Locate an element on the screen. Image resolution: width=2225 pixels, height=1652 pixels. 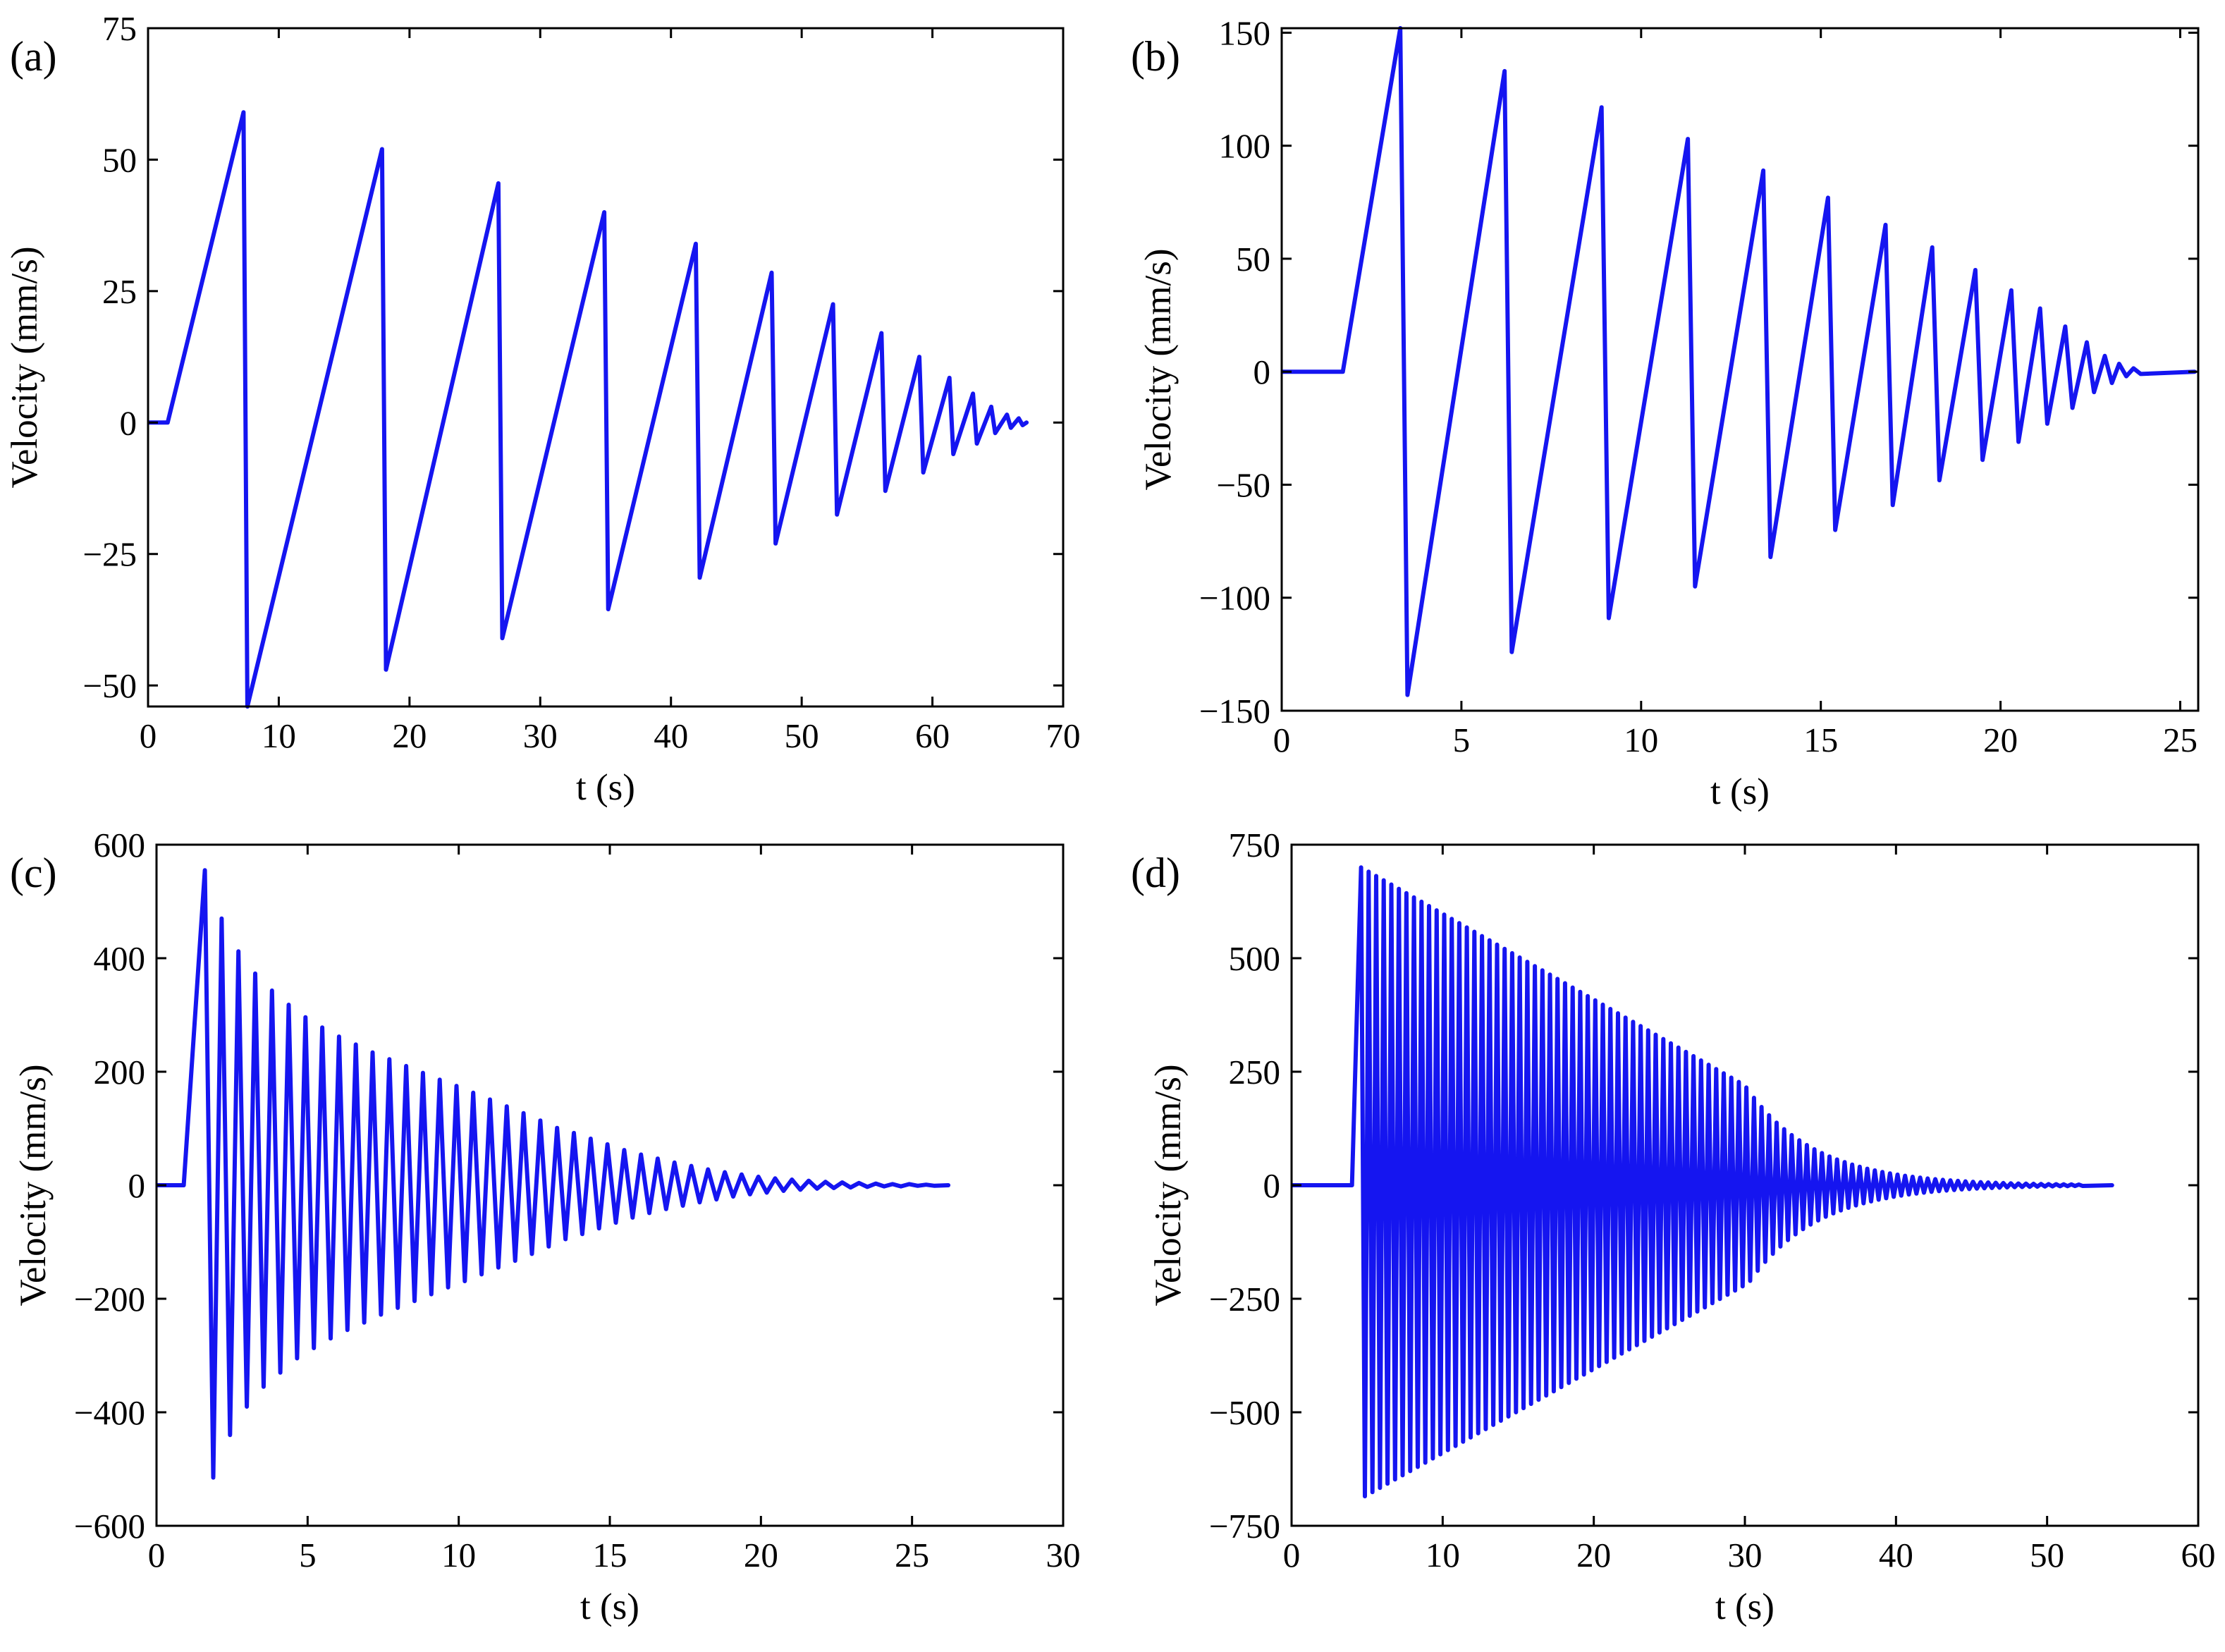
y-tick-label: 100 is located at coordinates (1245, 147).